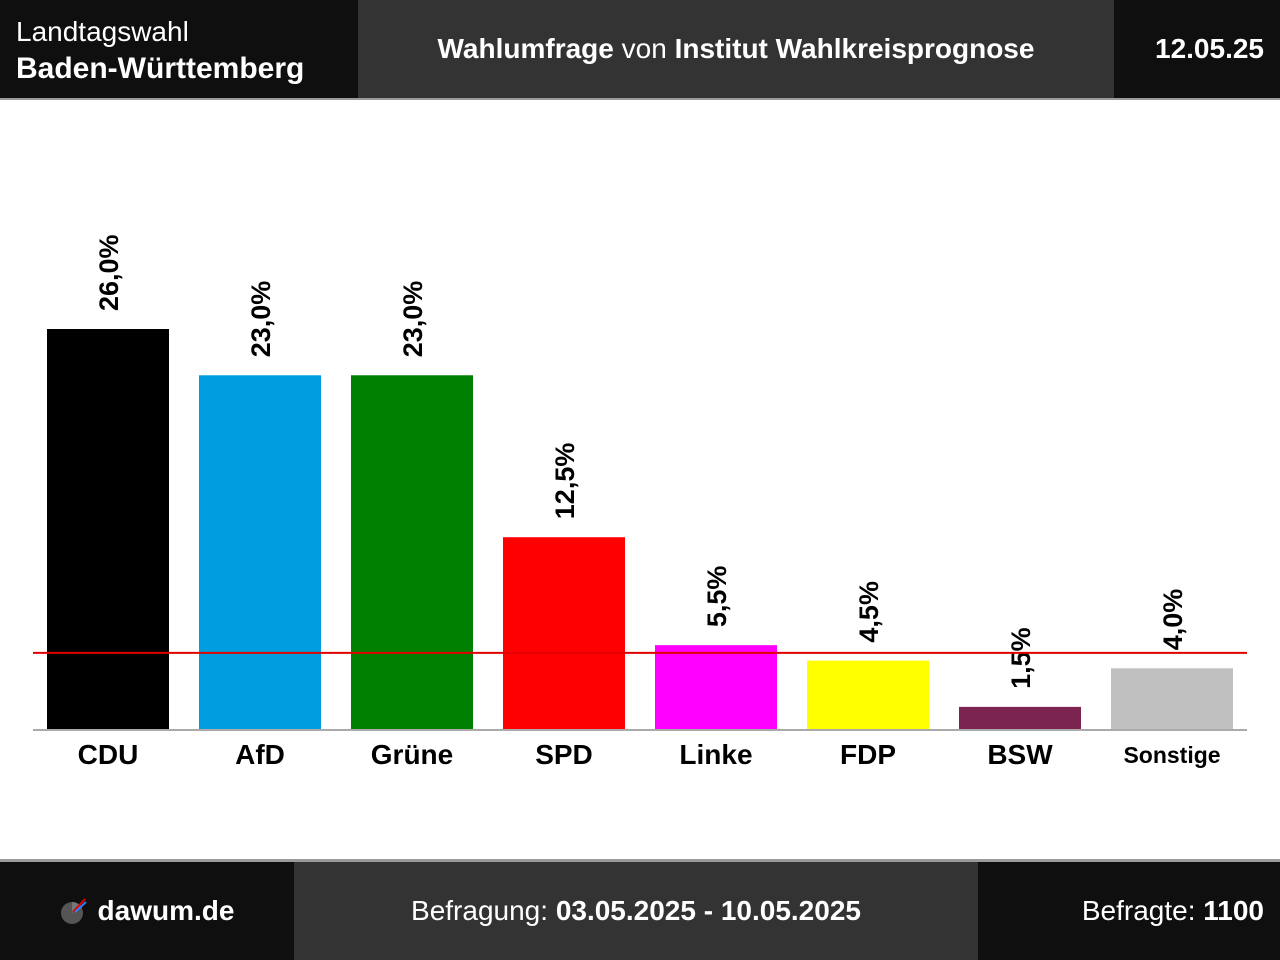  I want to click on category-label: BSW, so click(1020, 754).